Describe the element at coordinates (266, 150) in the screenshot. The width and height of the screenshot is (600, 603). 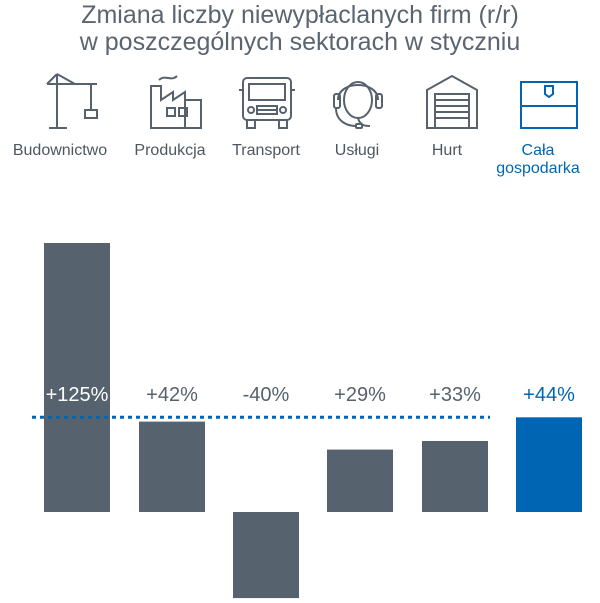
I see `category-label-transport: Transport` at that location.